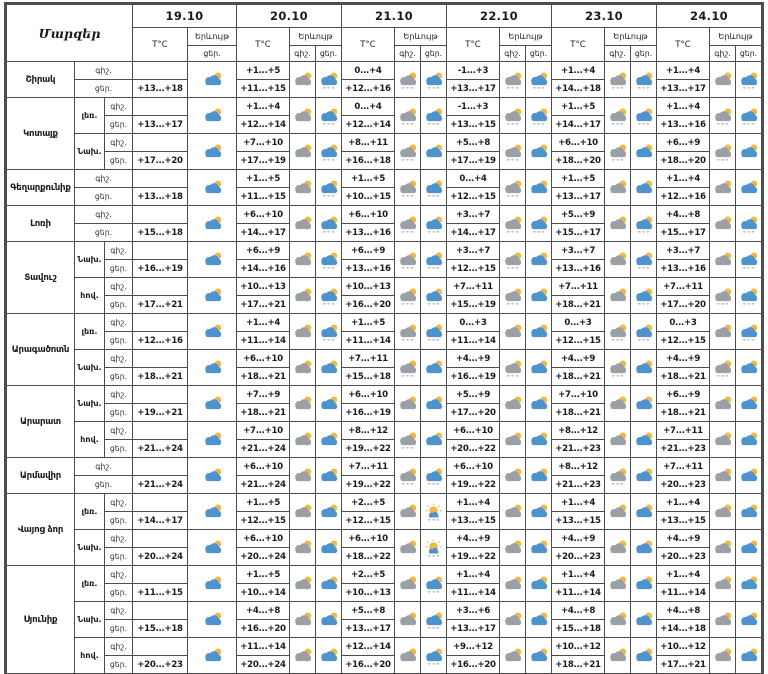 Image resolution: width=768 pixels, height=674 pixels. I want to click on temp-day: +13...+16, so click(683, 268).